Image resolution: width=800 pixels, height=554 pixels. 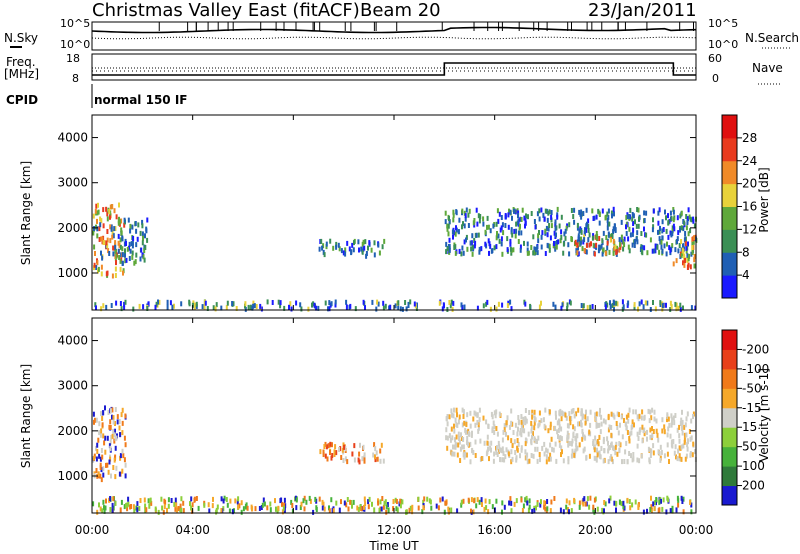 I want to click on noise-tick-low-right: 10^0, so click(x=723, y=44).